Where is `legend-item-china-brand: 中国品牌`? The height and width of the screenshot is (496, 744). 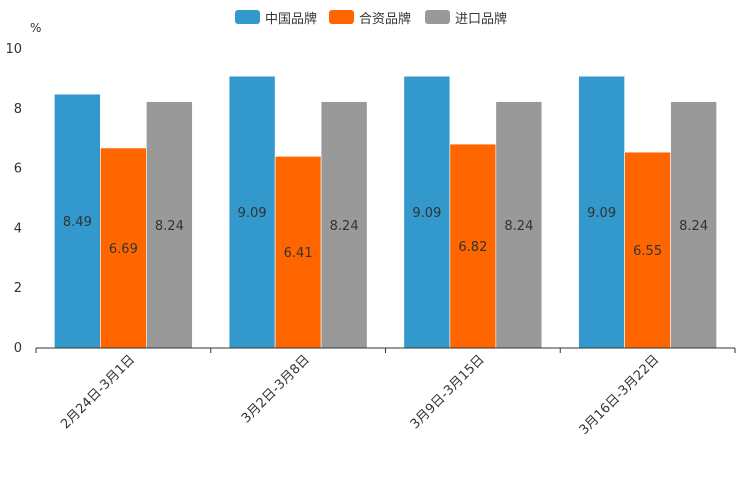 legend-item-china-brand: 中国品牌 is located at coordinates (276, 17).